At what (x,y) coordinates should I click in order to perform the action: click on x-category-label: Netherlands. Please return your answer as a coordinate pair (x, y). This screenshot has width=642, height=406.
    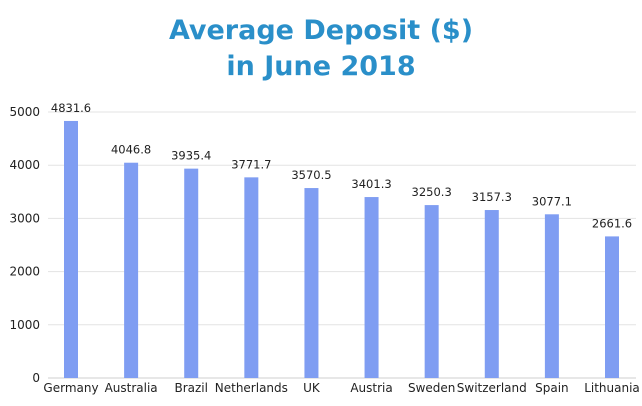
    Looking at the image, I should click on (251, 388).